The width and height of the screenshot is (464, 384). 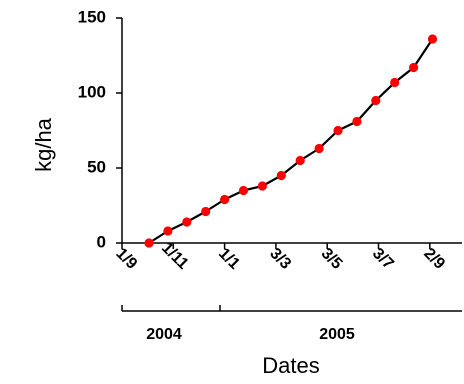 I want to click on x-tick-label: 1/9, so click(x=126, y=259).